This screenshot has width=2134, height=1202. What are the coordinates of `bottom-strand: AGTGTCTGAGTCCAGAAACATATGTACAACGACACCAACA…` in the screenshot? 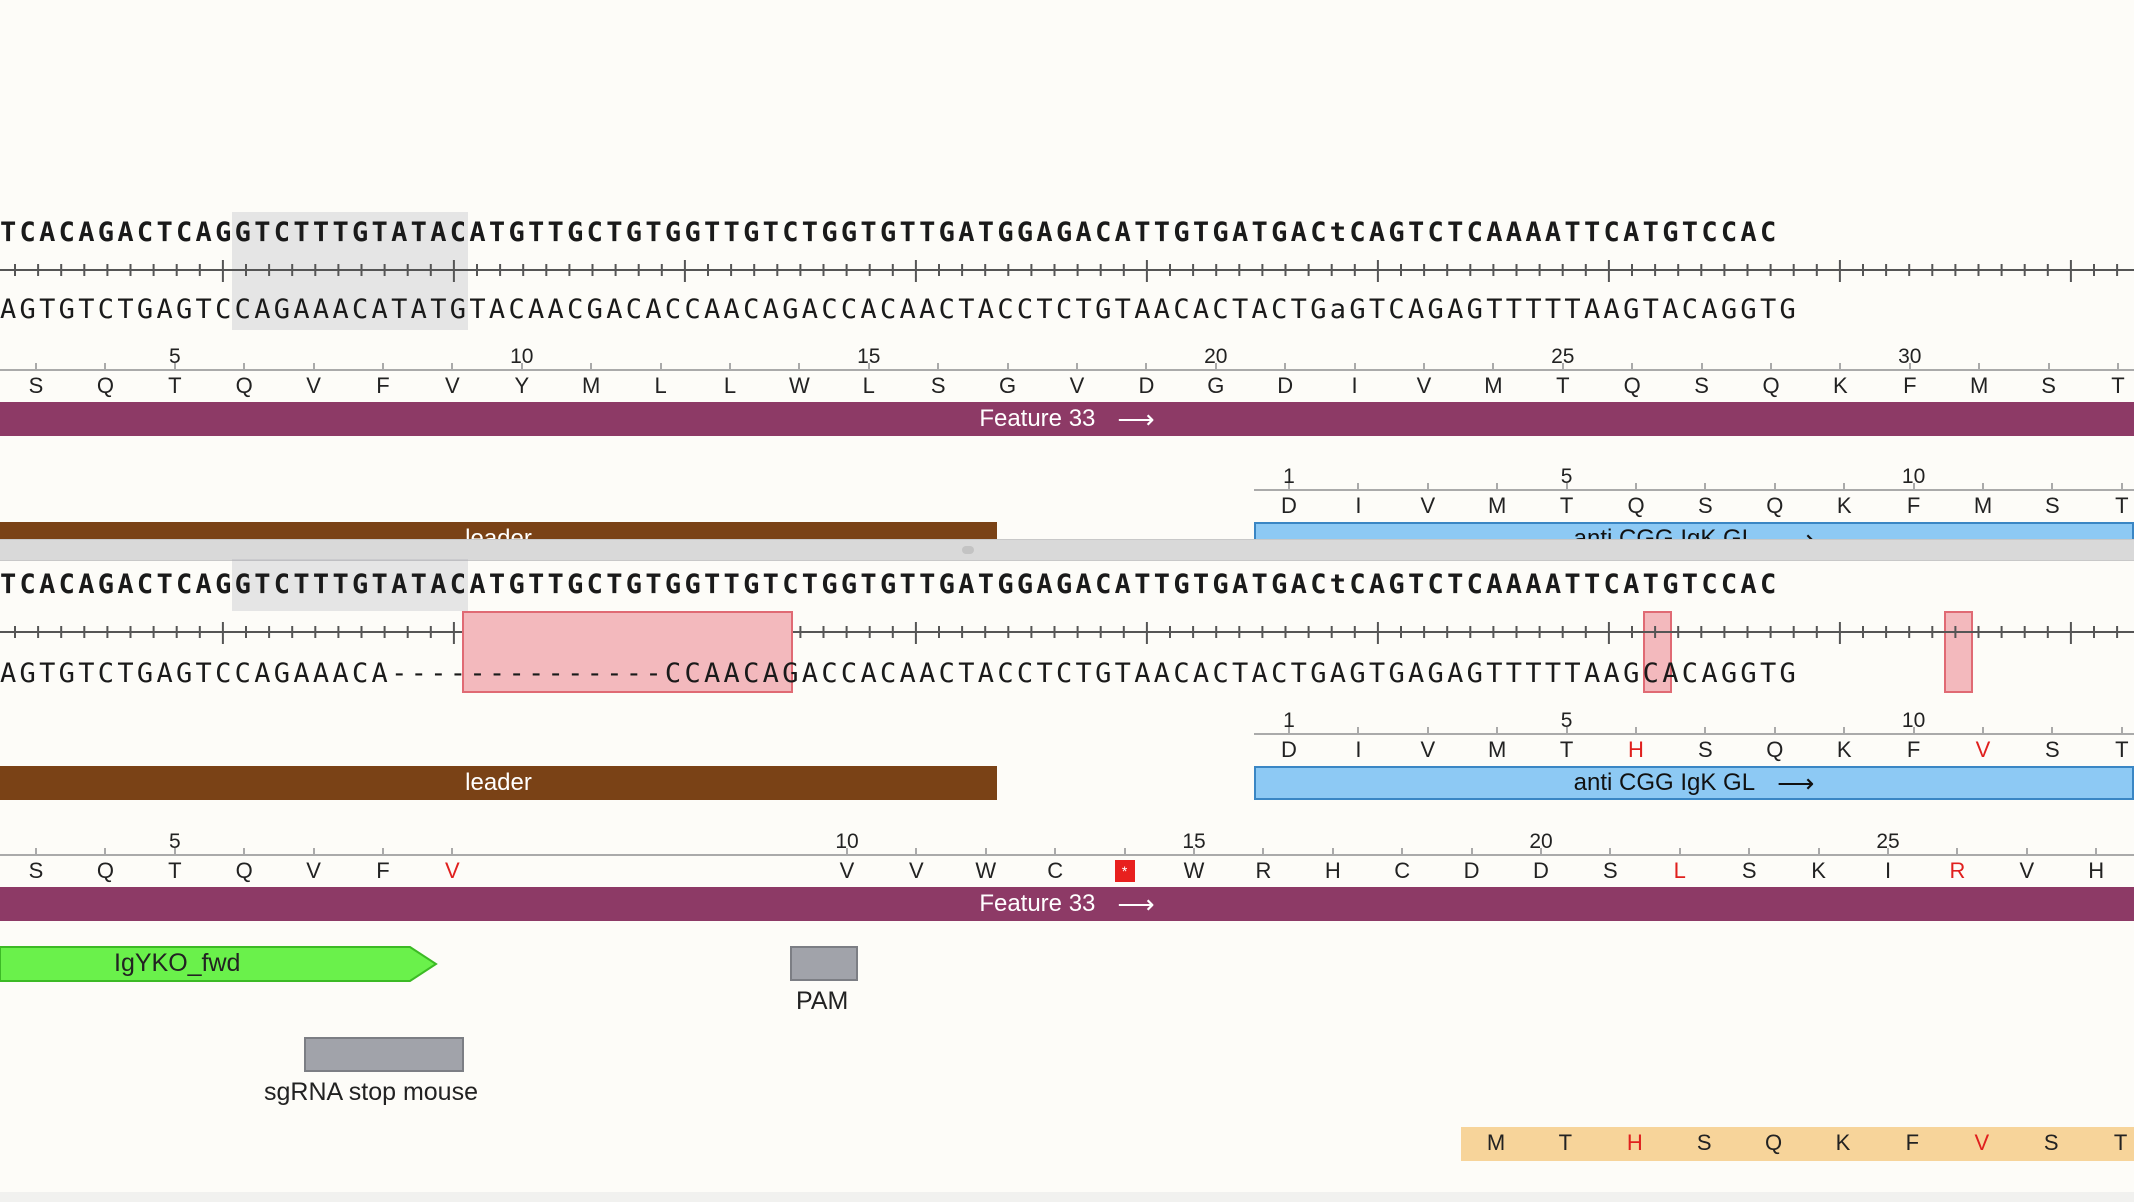 It's located at (900, 309).